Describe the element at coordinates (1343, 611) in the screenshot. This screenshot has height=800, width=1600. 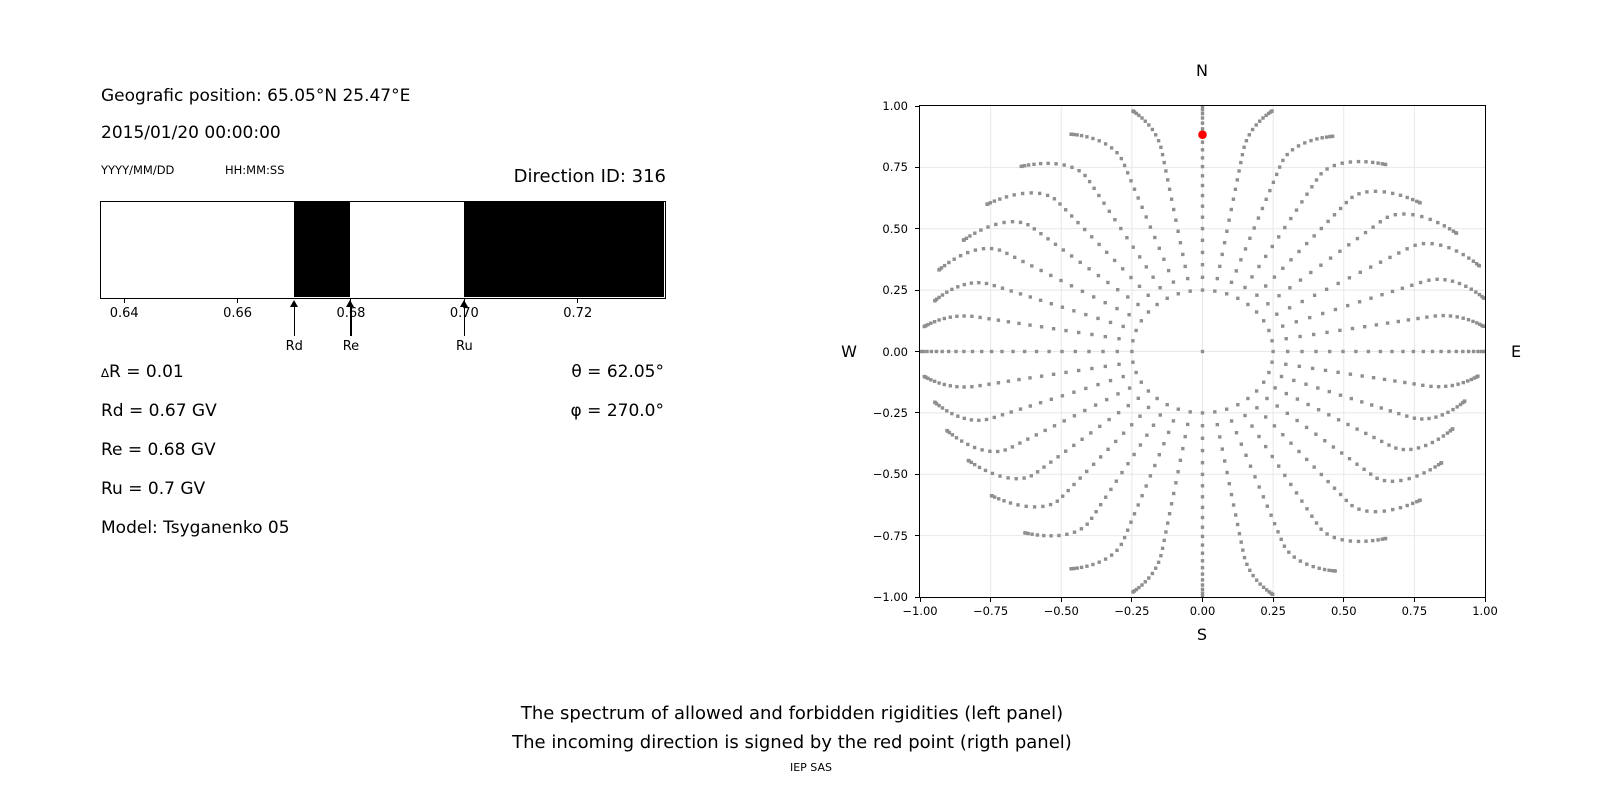
I see `x-tick-label: 0.50` at that location.